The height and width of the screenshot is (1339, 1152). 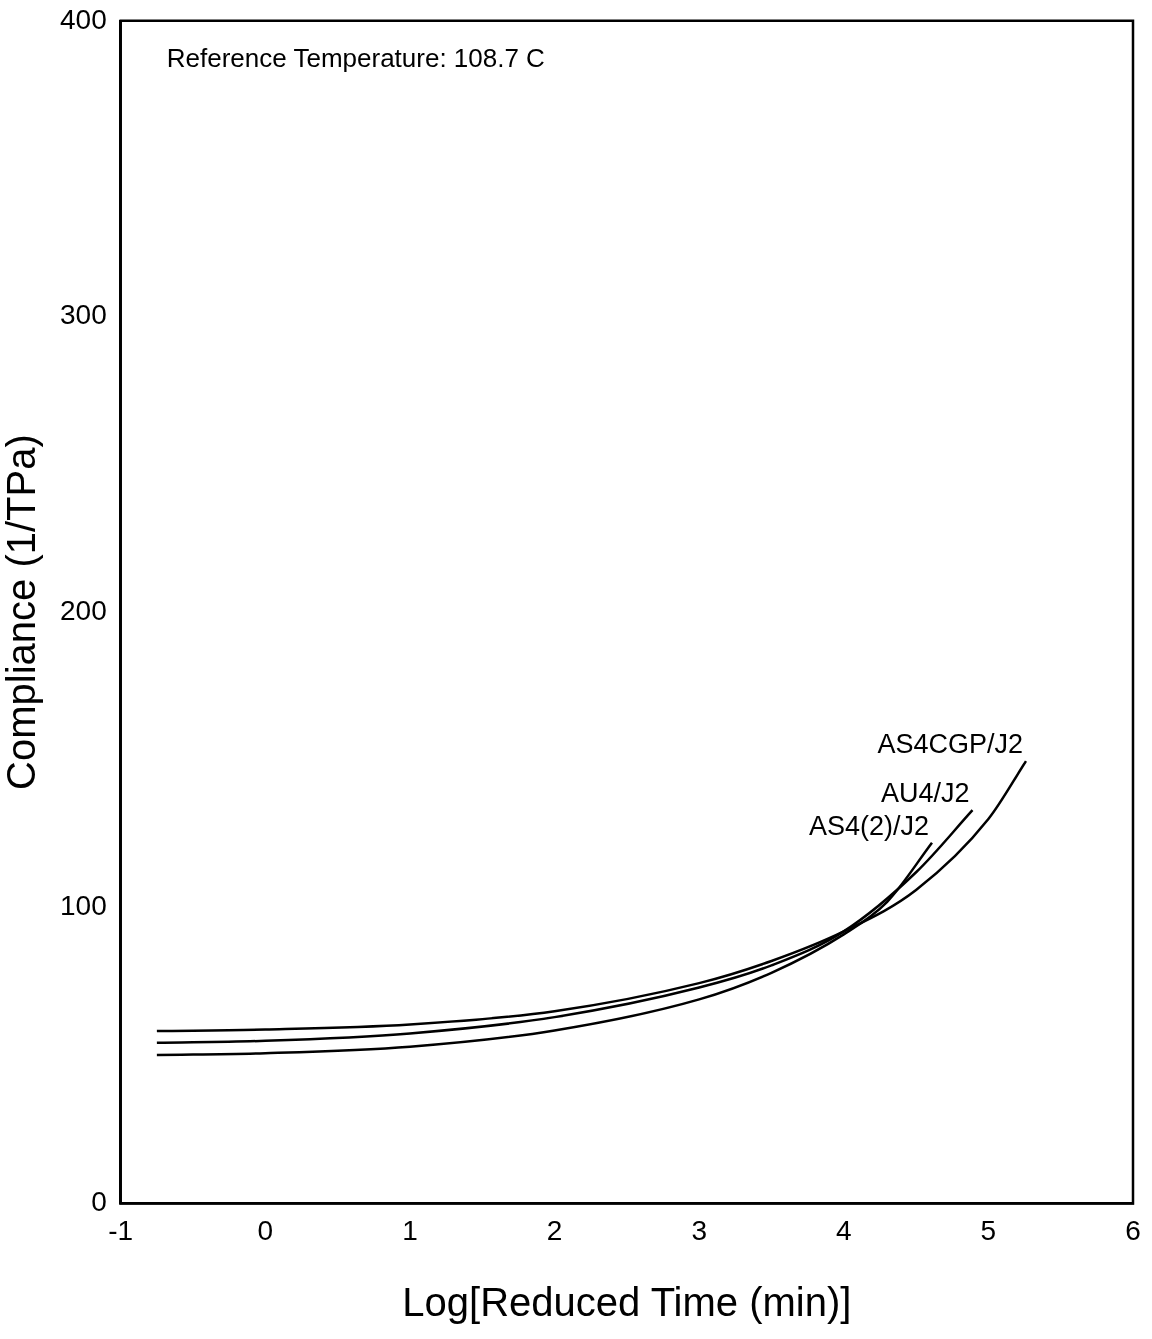 I want to click on y-tick-label: 0, so click(x=99, y=1202).